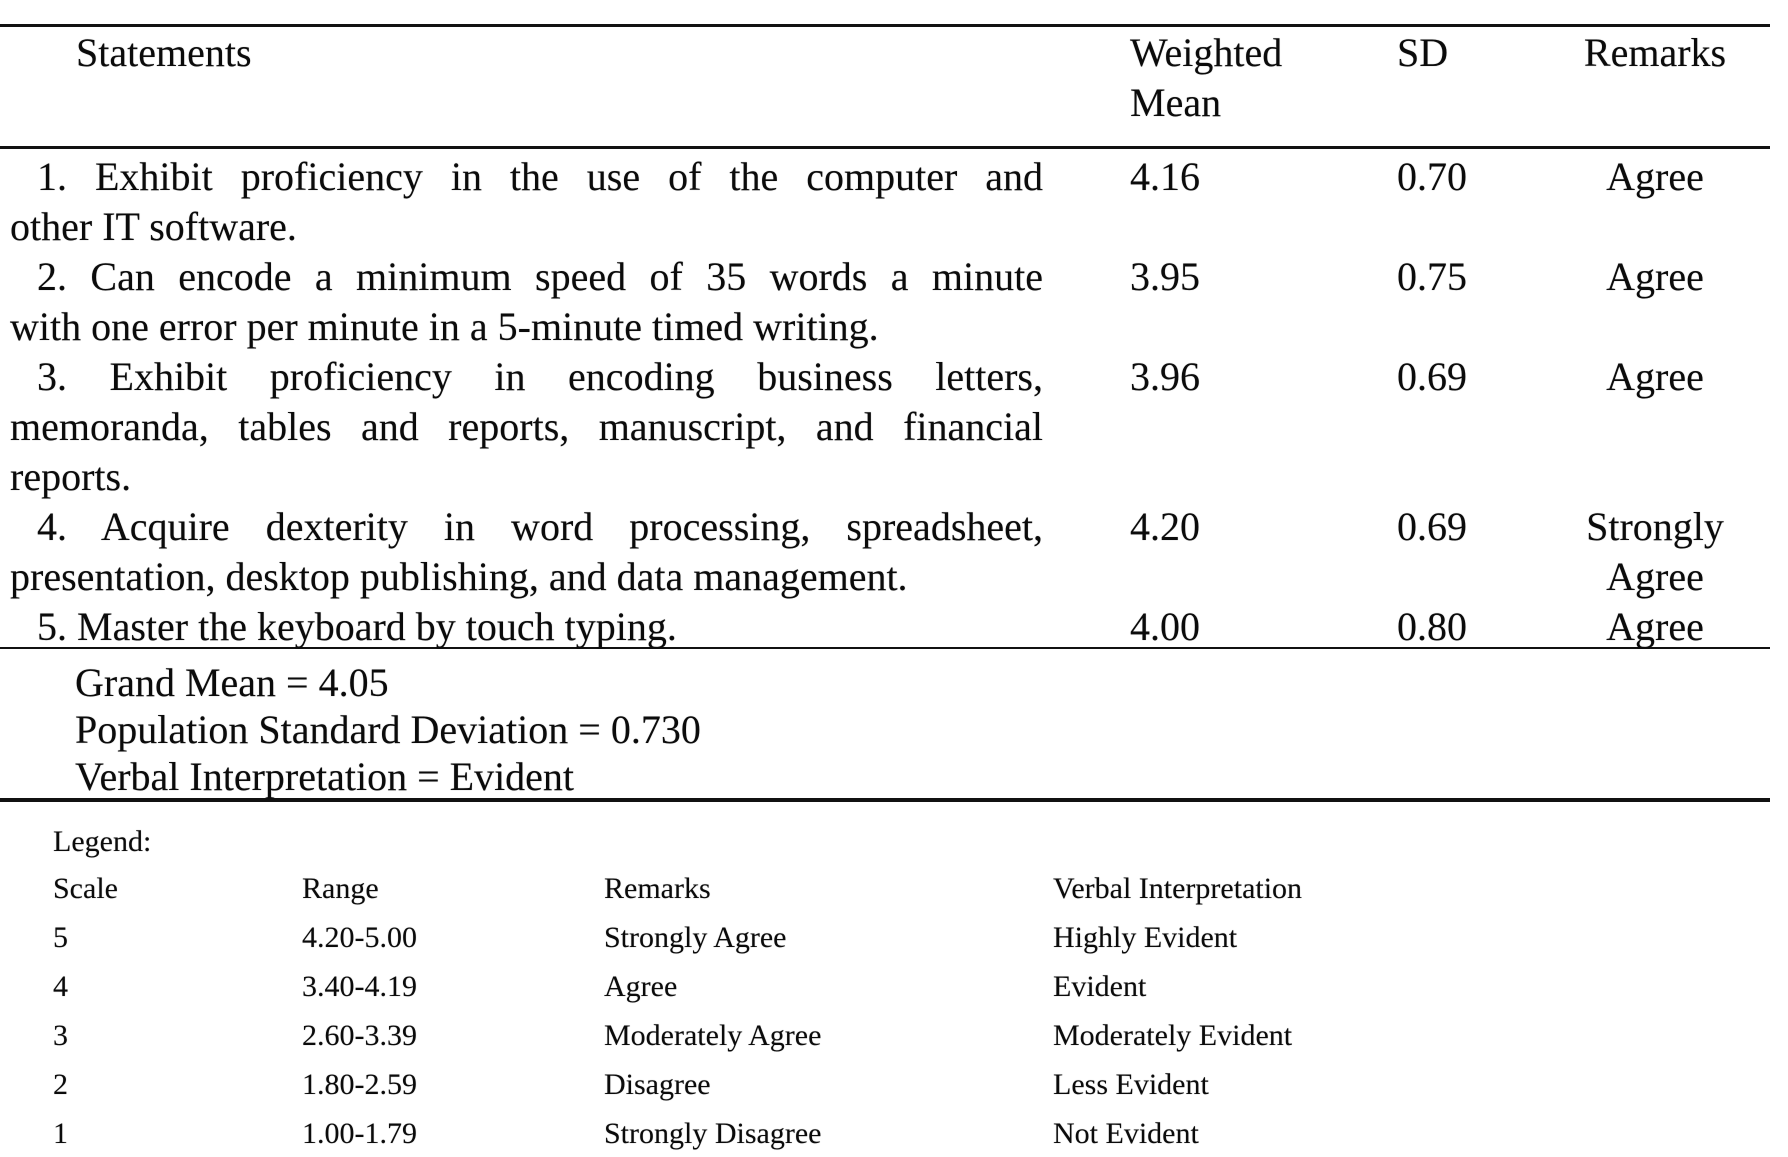 This screenshot has width=1788, height=1157. Describe the element at coordinates (1655, 551) in the screenshot. I see `remark-value-4: Strongly Agree` at that location.